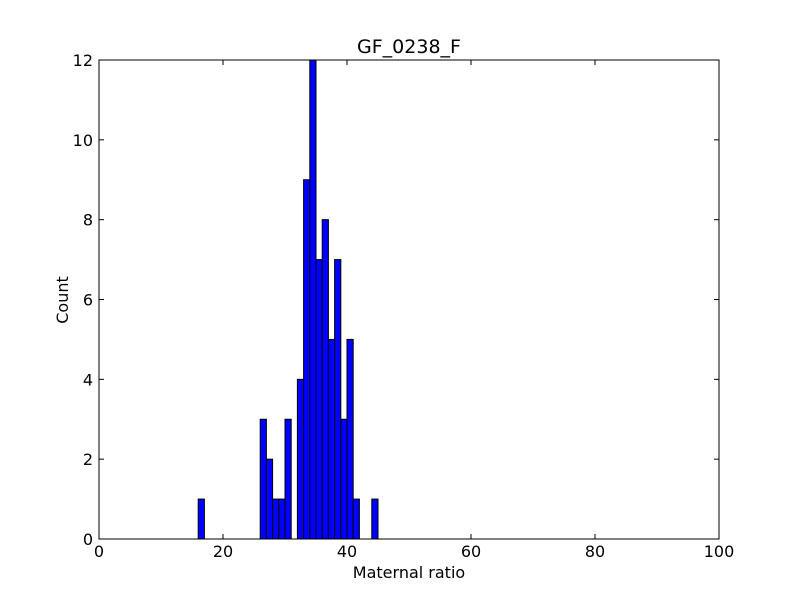 The width and height of the screenshot is (800, 600). What do you see at coordinates (347, 551) in the screenshot?
I see `x-tick-label: 40` at bounding box center [347, 551].